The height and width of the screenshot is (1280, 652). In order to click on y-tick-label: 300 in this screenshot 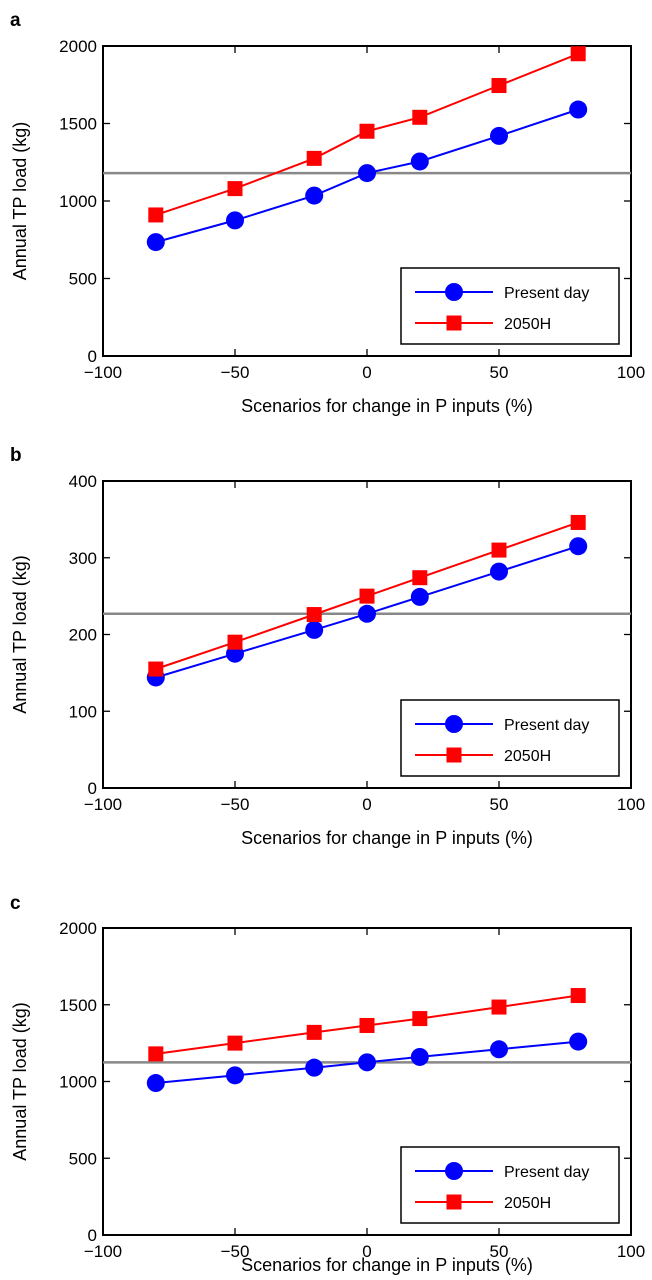, I will do `click(83, 558)`.